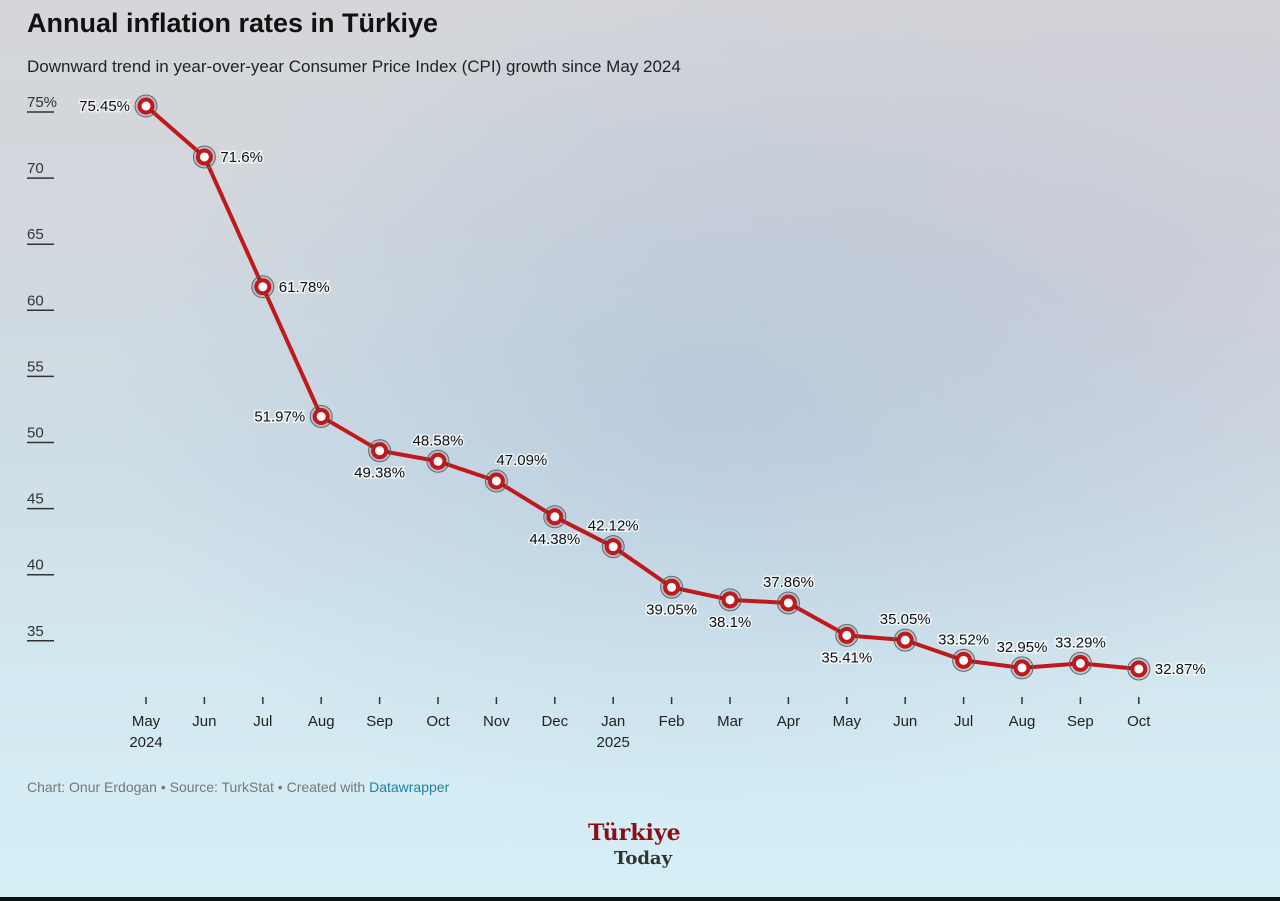 This screenshot has height=901, width=1280. What do you see at coordinates (788, 721) in the screenshot?
I see `x-tick-label: Apr` at bounding box center [788, 721].